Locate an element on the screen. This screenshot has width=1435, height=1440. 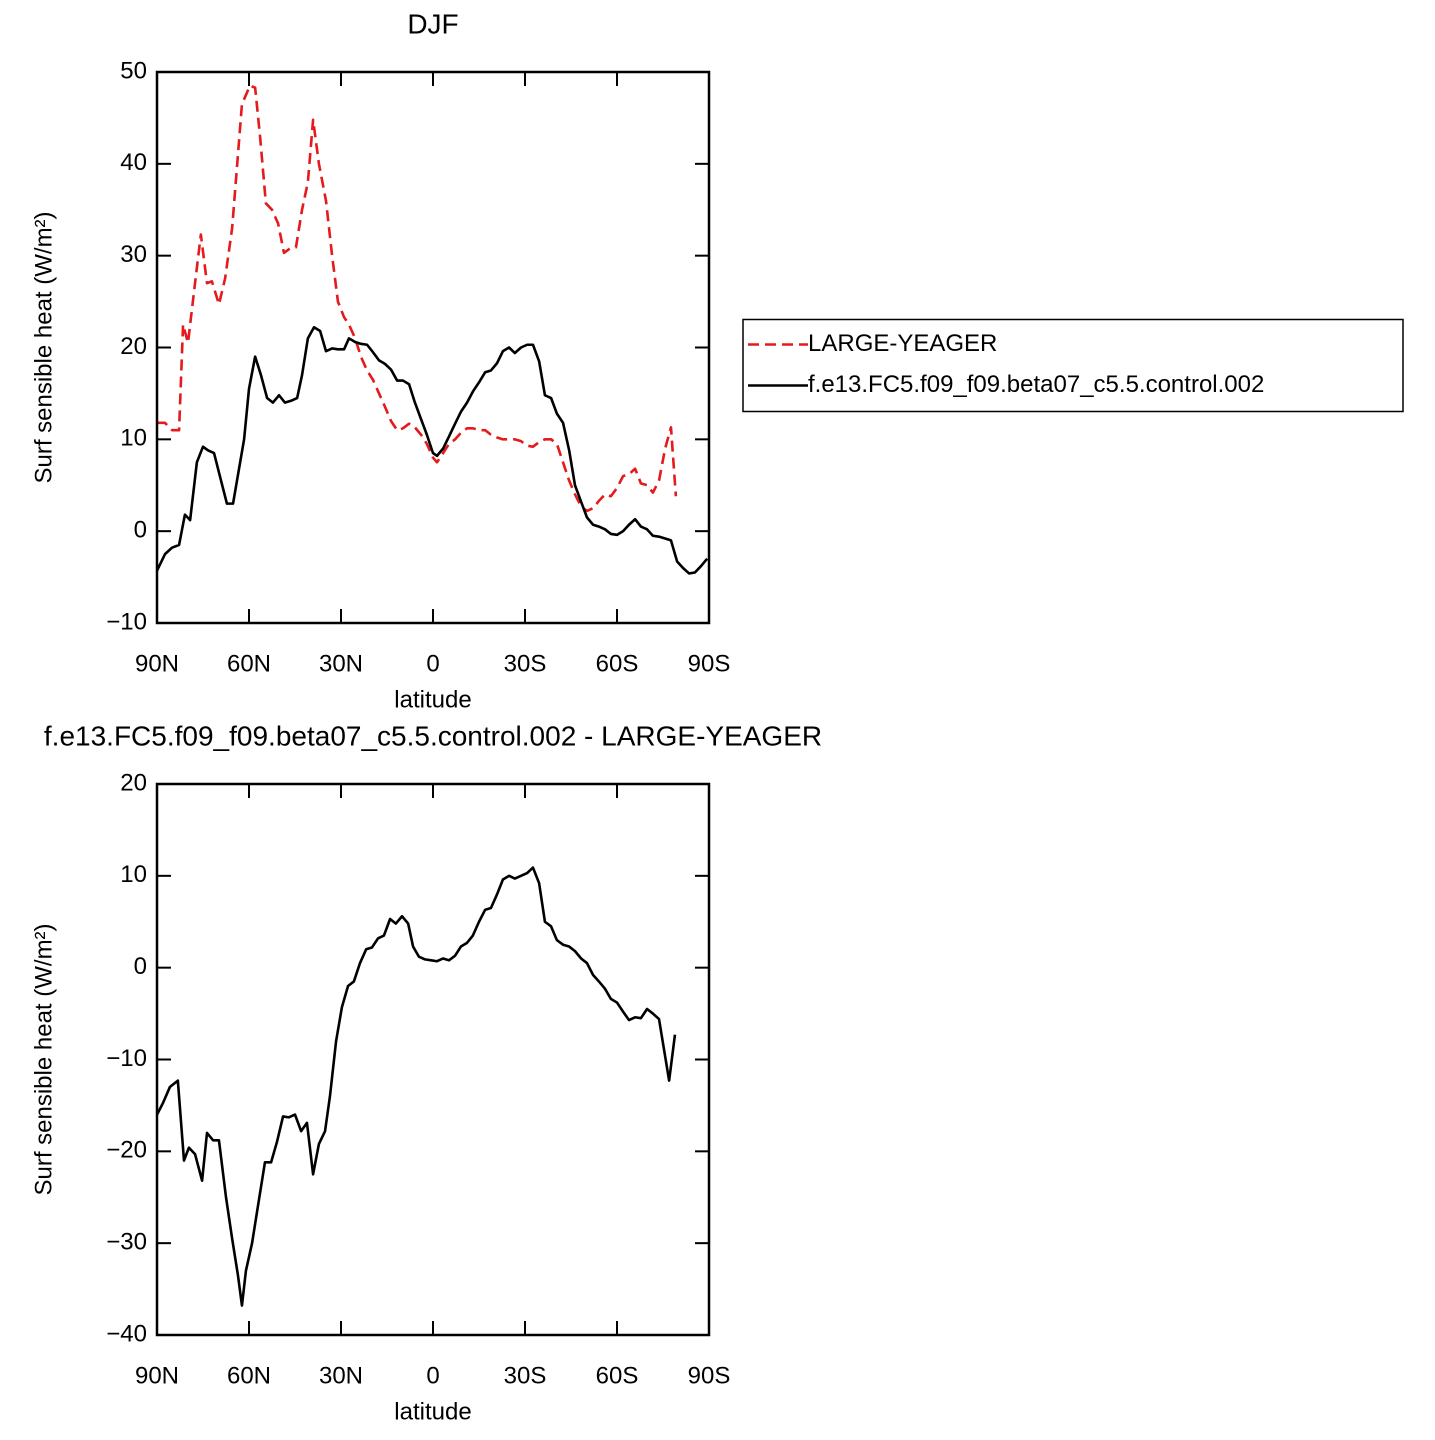
y-tick-label: −40 is located at coordinates (126, 1333).